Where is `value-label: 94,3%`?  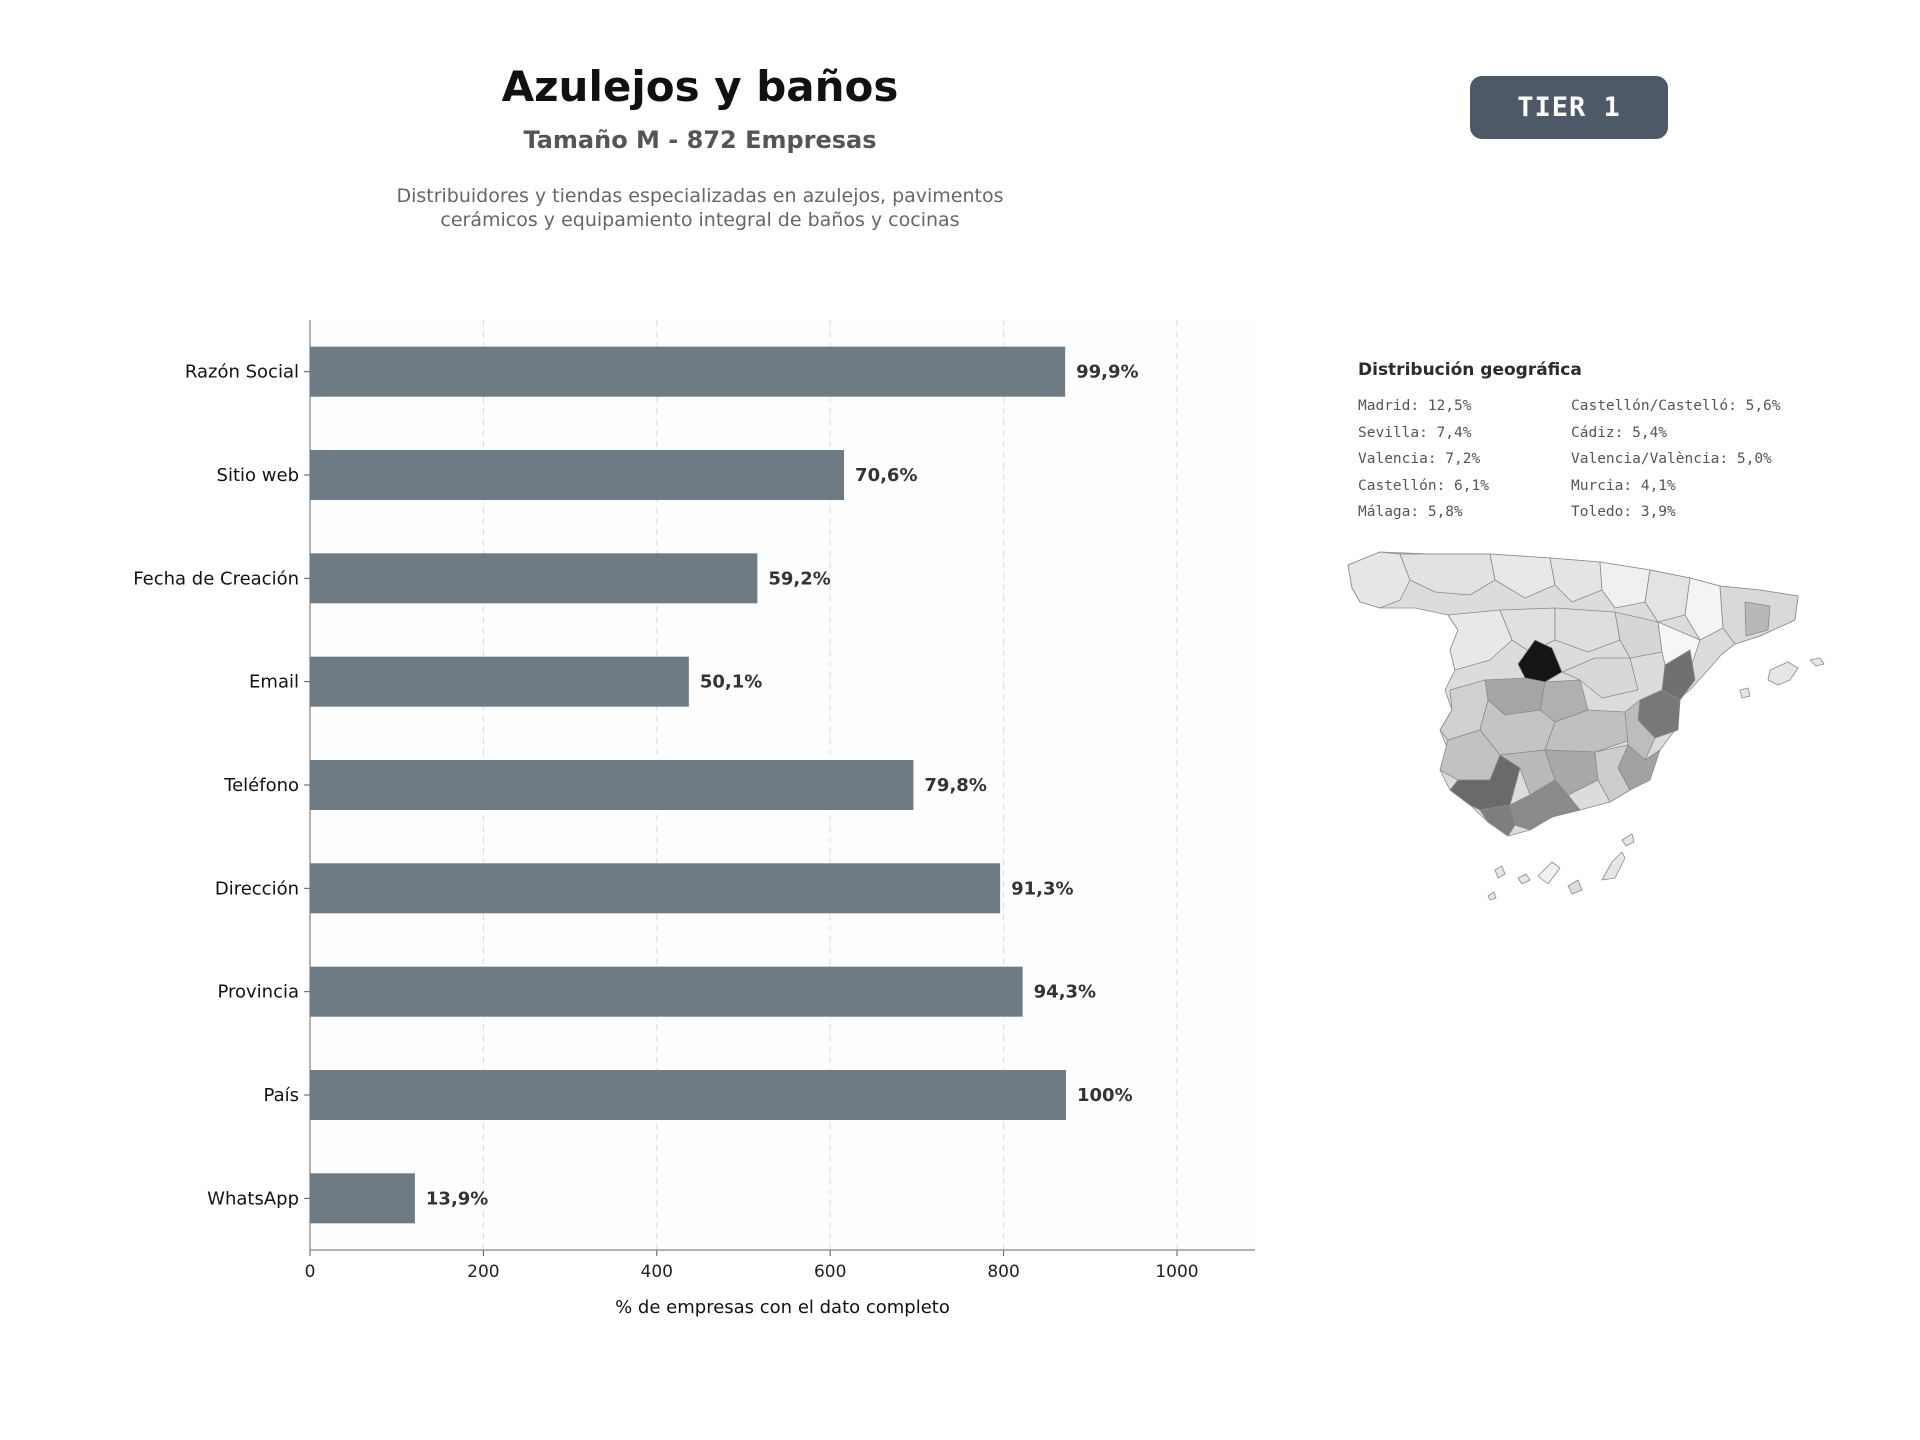 value-label: 94,3% is located at coordinates (1065, 992).